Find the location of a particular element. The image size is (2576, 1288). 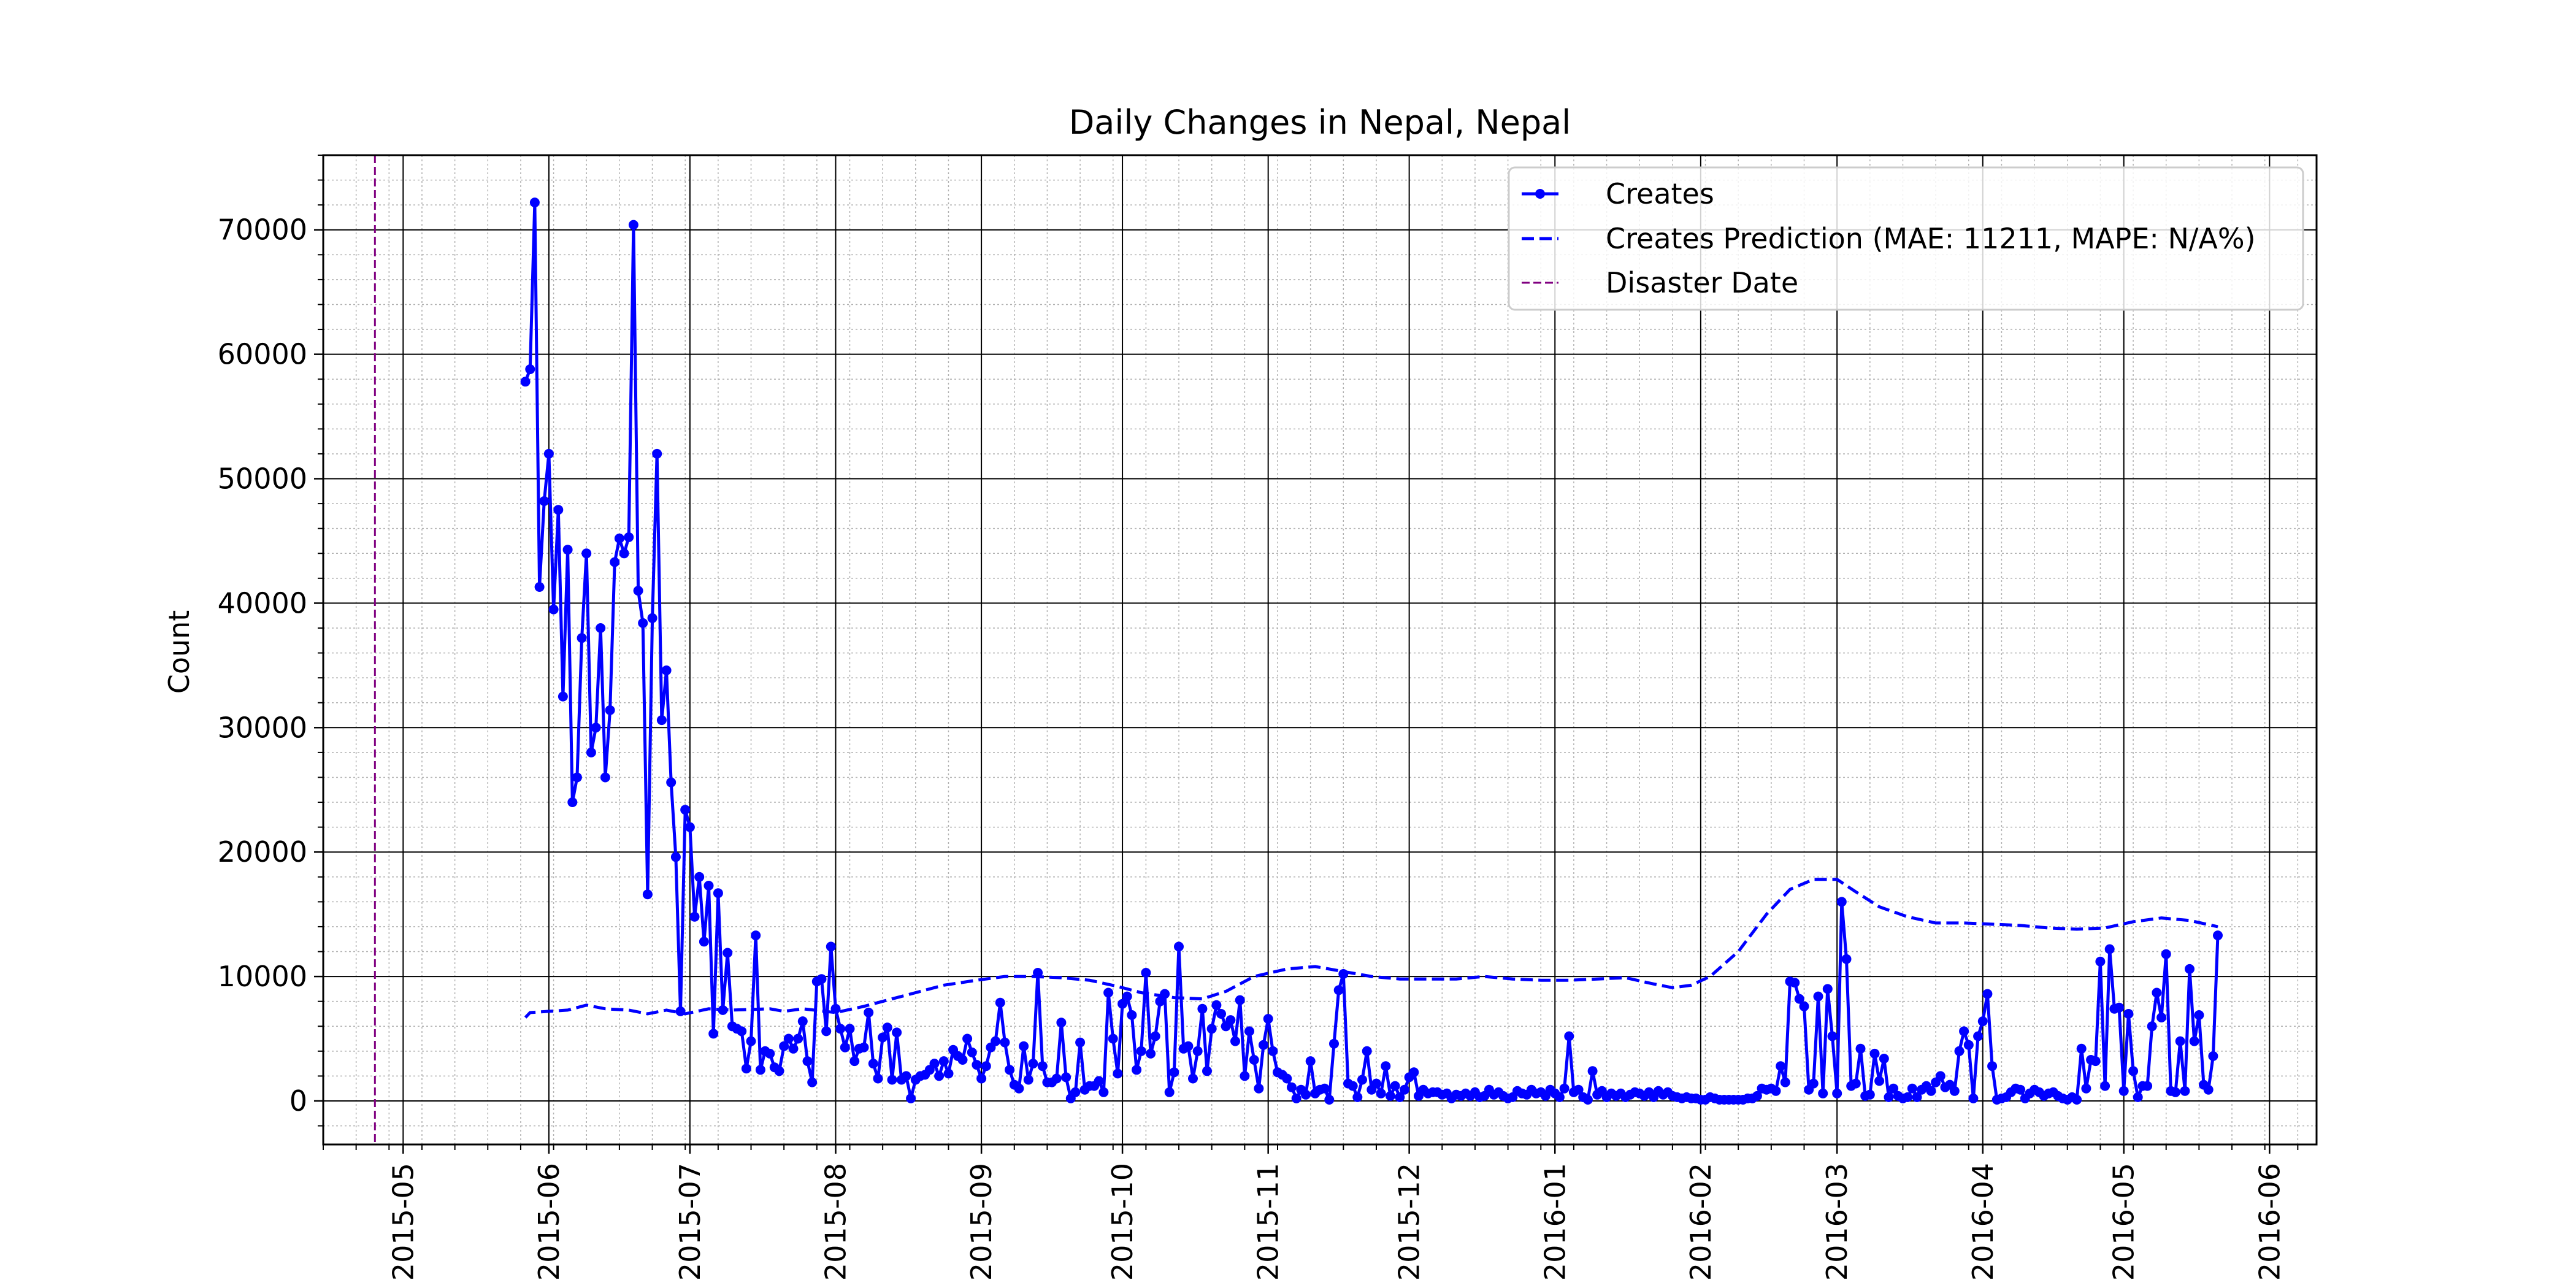

legend-creates-marker is located at coordinates (1540, 194).